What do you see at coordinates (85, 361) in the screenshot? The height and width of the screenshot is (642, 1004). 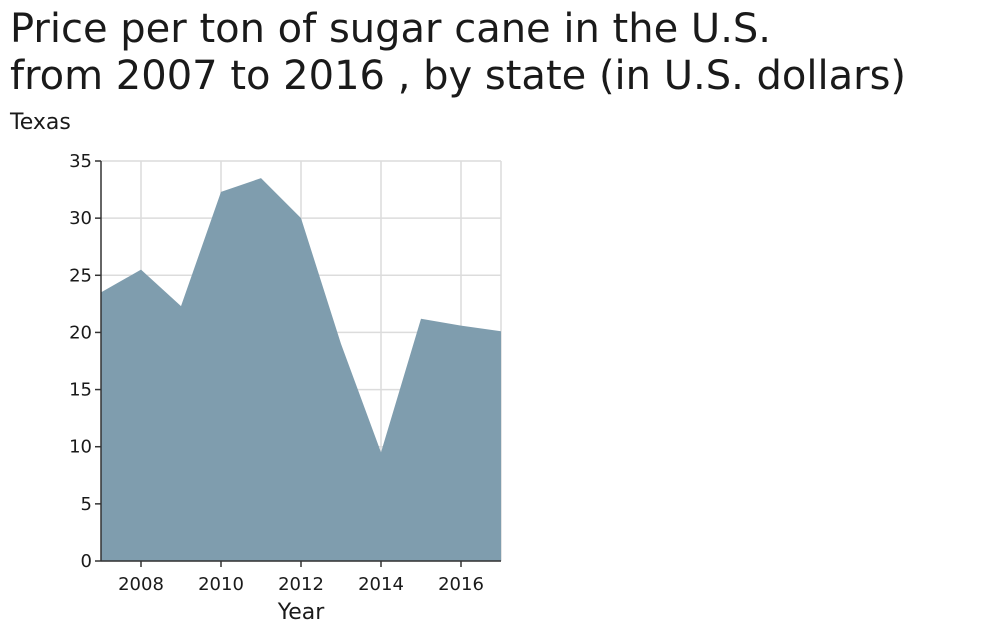 I see `y-axis-ticks: 0 5 10 15 20 25 30 35` at bounding box center [85, 361].